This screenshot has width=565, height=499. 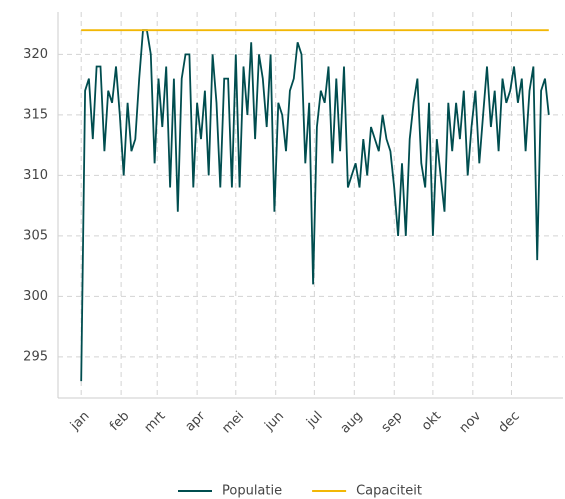 What do you see at coordinates (233, 423) in the screenshot?
I see `x-tick-label: mei` at bounding box center [233, 423].